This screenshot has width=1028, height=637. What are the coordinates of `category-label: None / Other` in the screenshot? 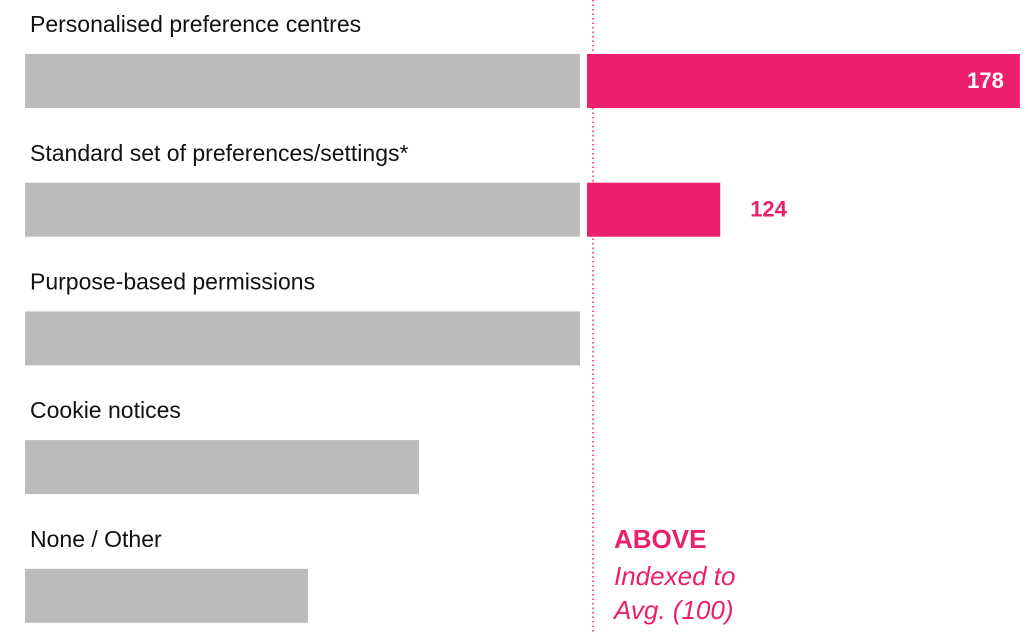 It's located at (96, 539).